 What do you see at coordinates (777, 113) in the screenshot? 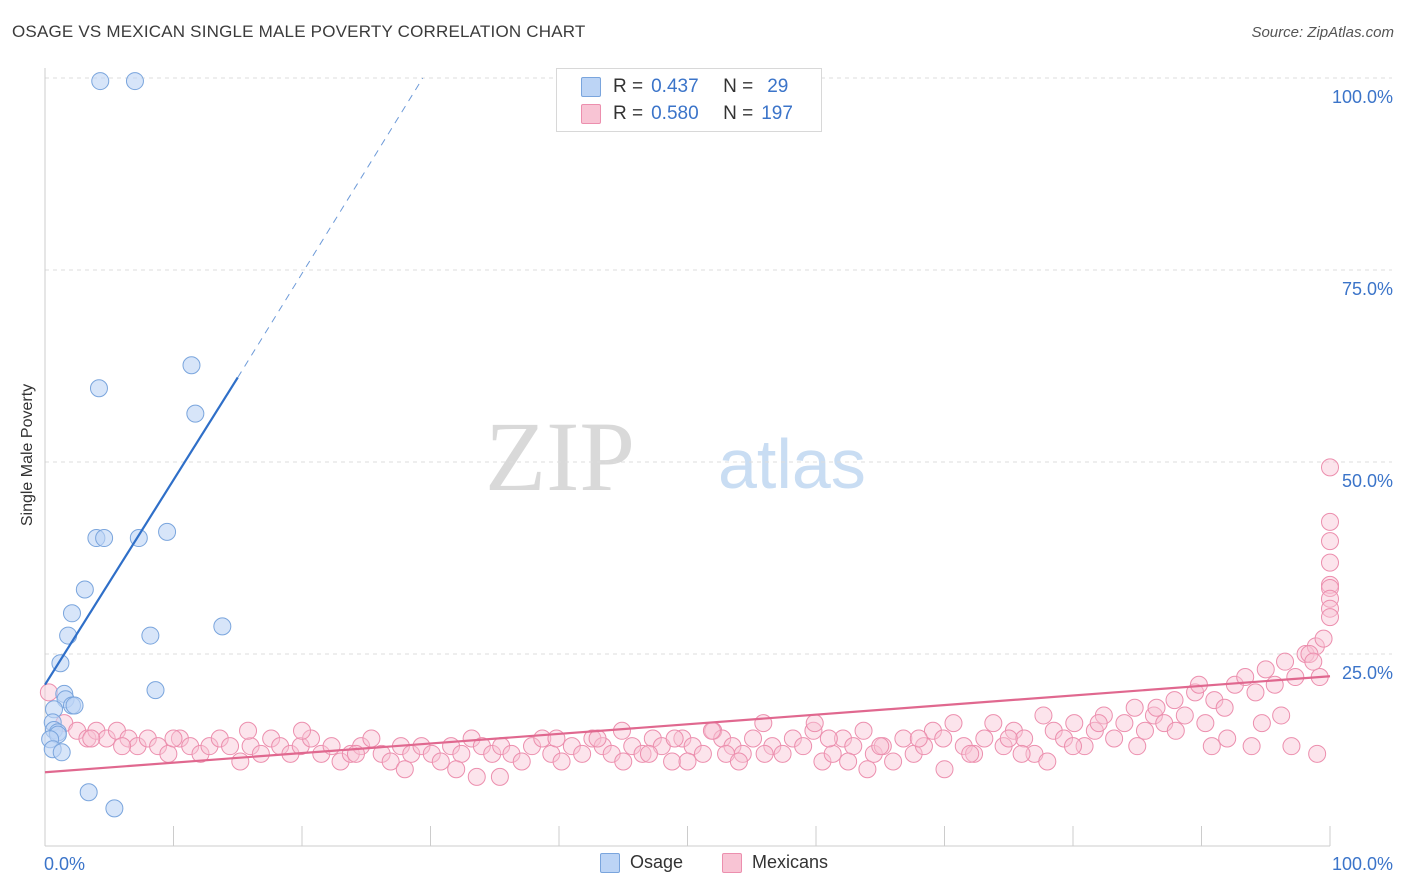
I see `mexicans-n-value: 197` at bounding box center [777, 113].